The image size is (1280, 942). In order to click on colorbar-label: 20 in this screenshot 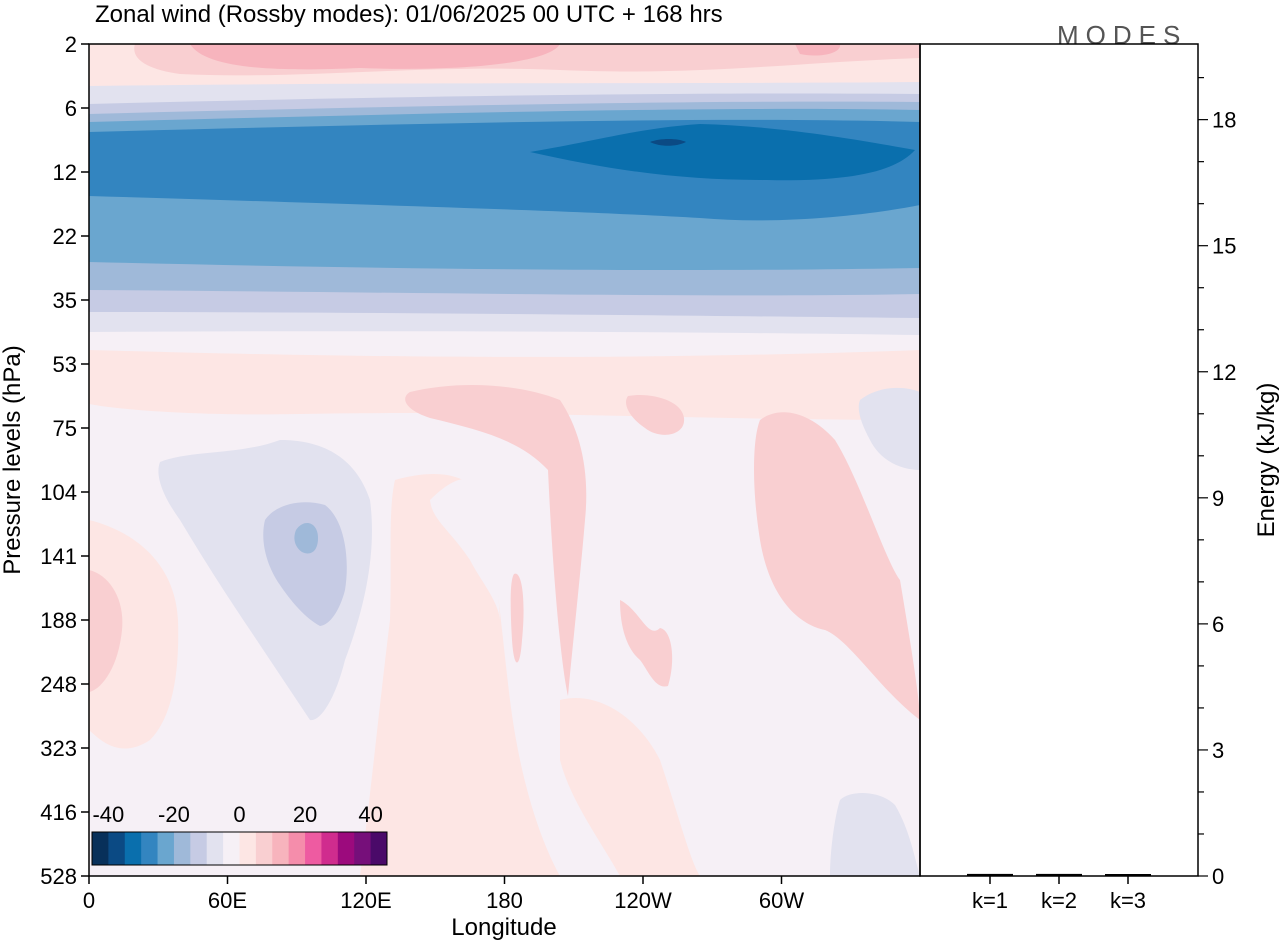, I will do `click(305, 814)`.